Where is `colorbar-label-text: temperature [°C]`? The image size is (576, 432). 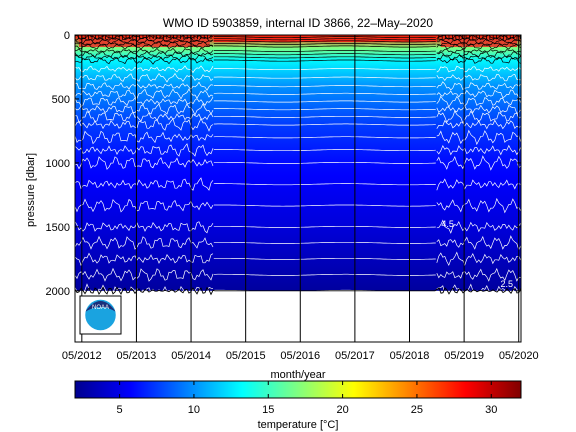 colorbar-label-text: temperature [°C] is located at coordinates (298, 425).